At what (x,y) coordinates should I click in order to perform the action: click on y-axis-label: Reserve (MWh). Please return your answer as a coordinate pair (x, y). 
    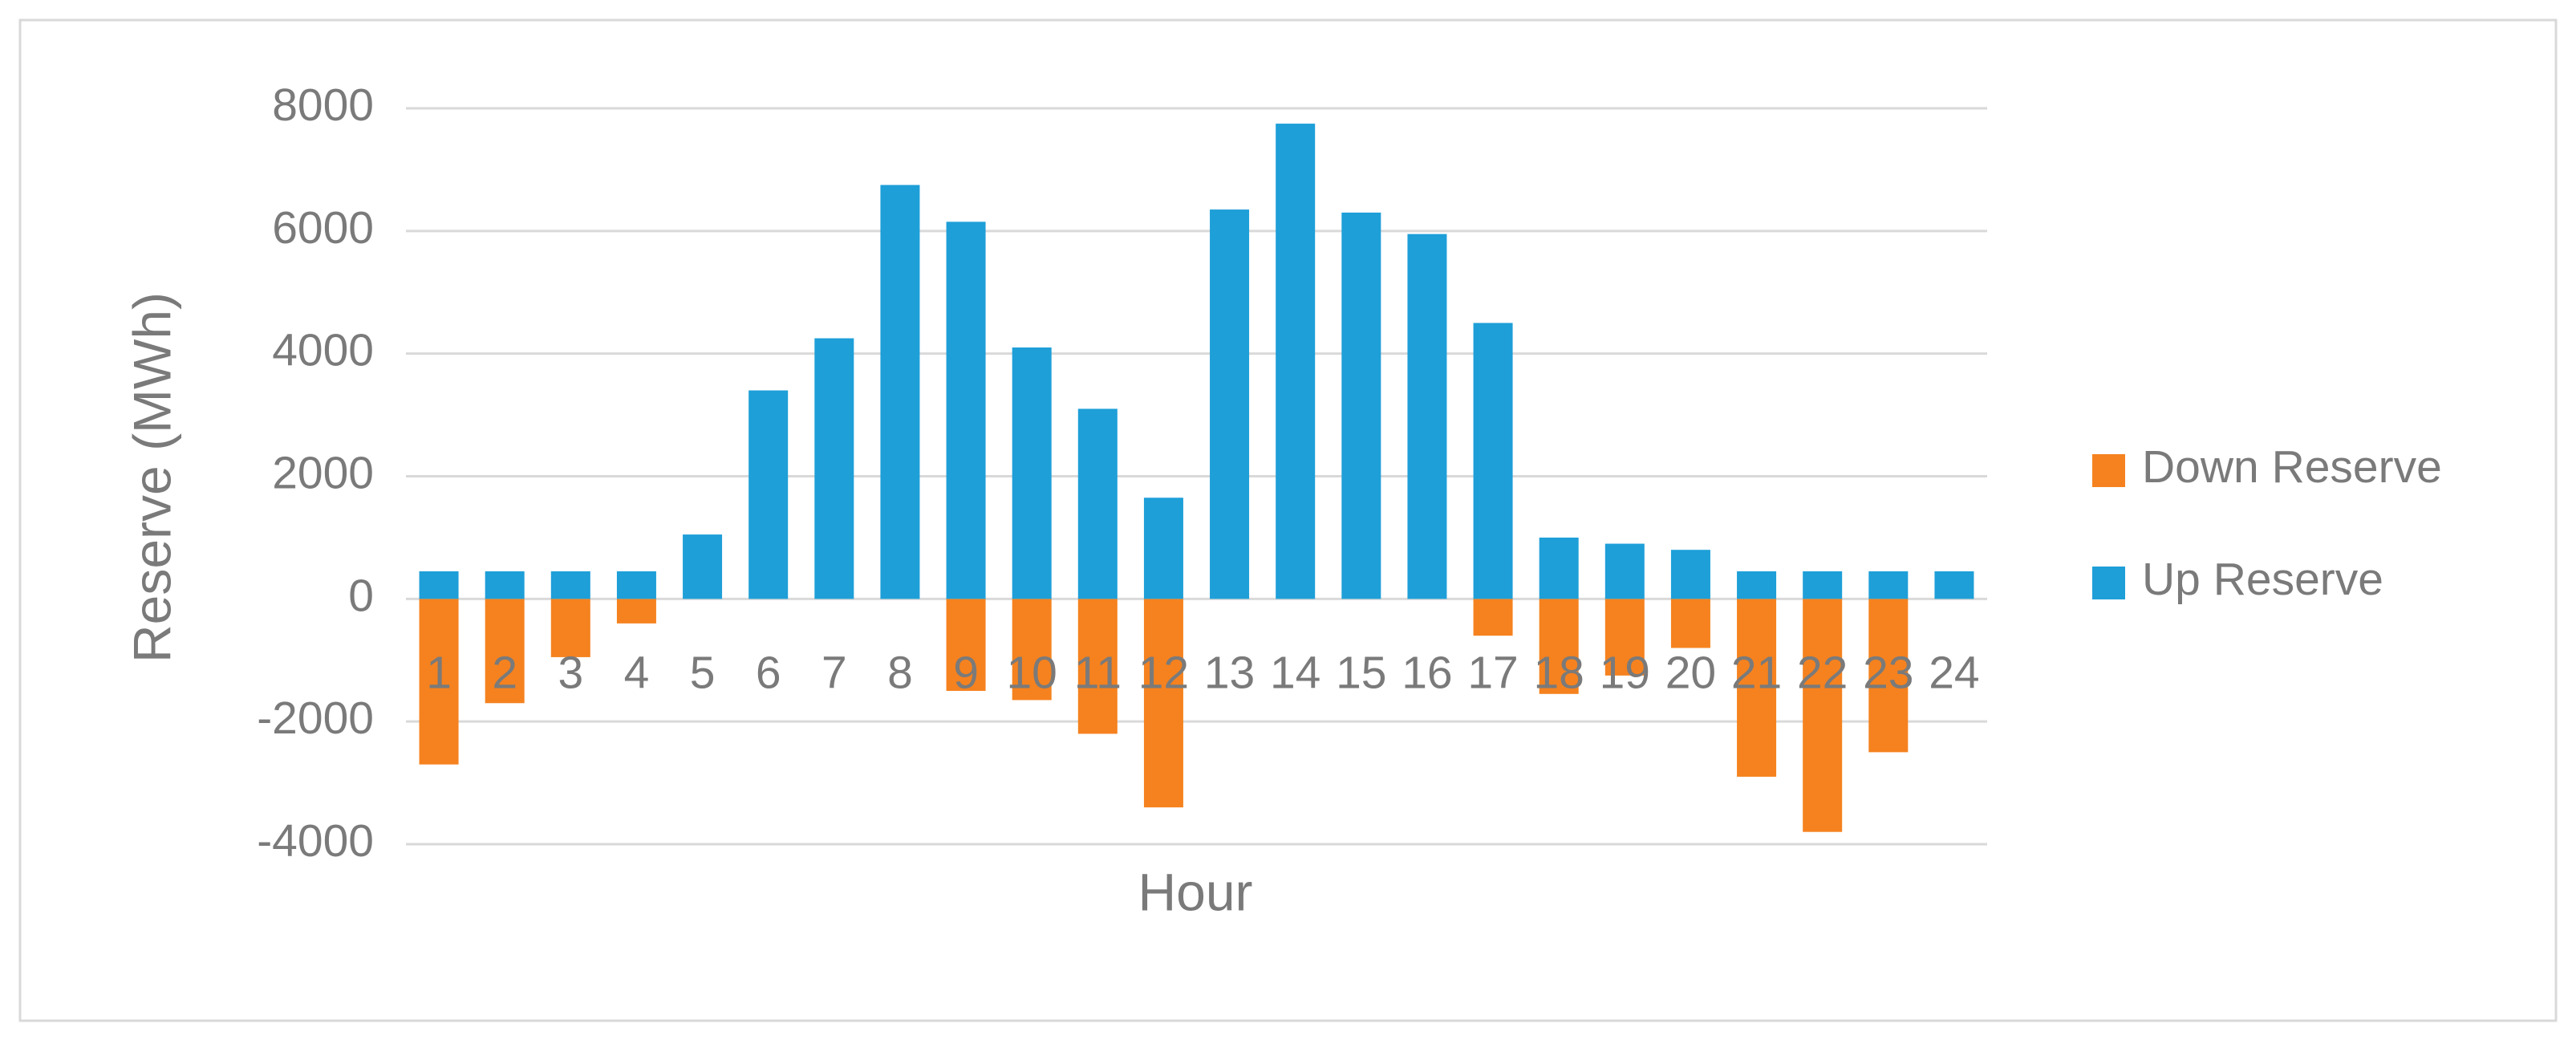
    Looking at the image, I should click on (151, 477).